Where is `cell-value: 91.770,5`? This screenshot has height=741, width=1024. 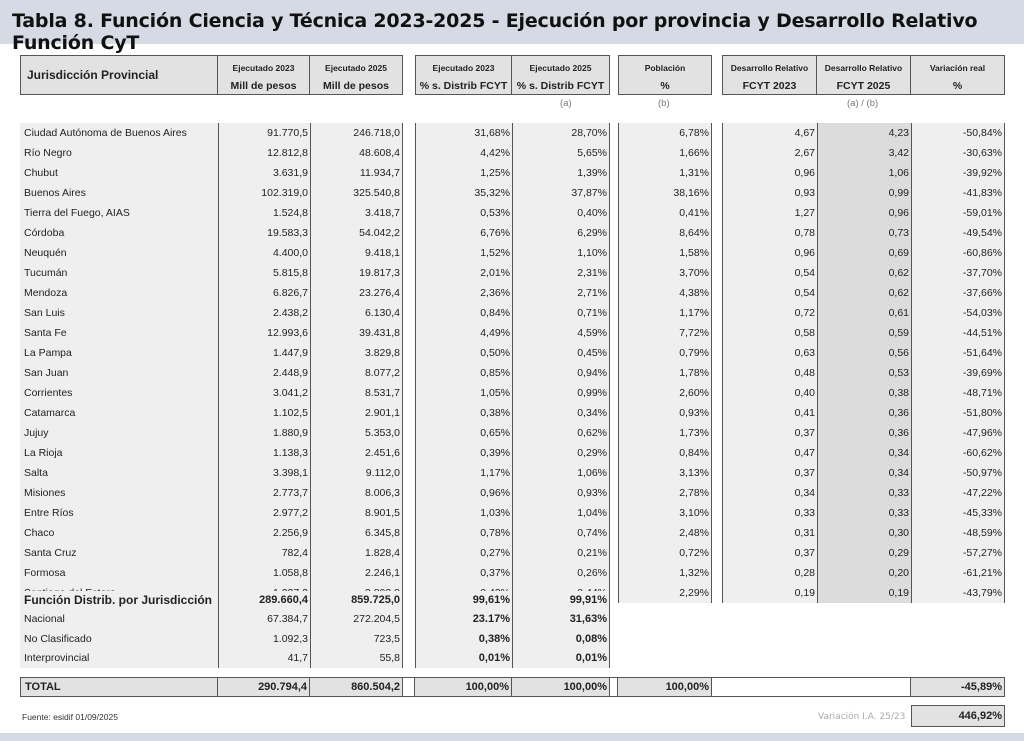
cell-value: 91.770,5 is located at coordinates (264, 133).